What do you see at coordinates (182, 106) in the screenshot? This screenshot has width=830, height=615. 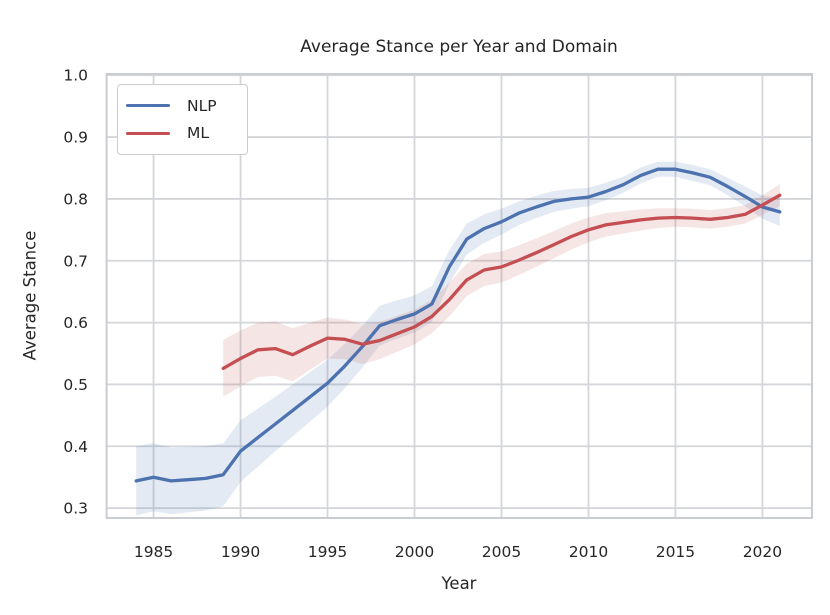 I see `legend-item-nlp: NLP` at bounding box center [182, 106].